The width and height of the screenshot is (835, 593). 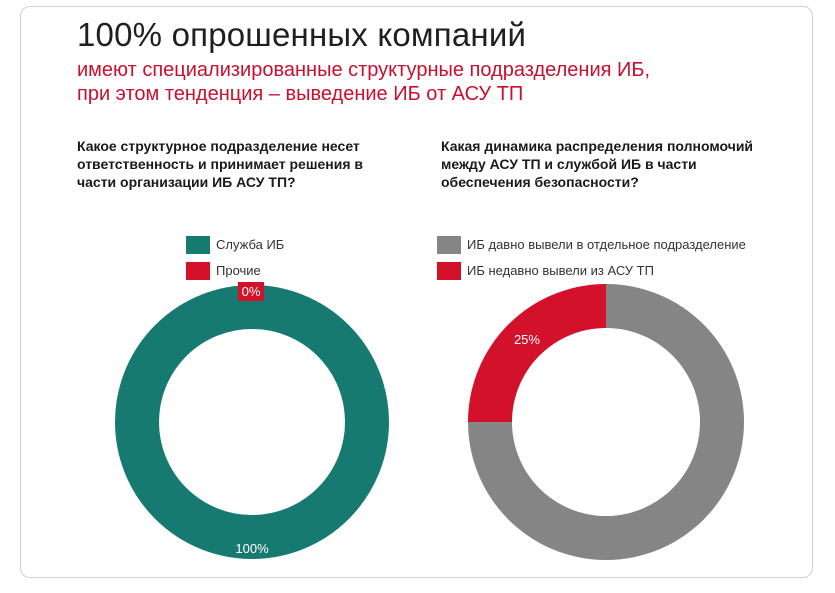 I want to click on legend-item: Прочие, so click(x=235, y=270).